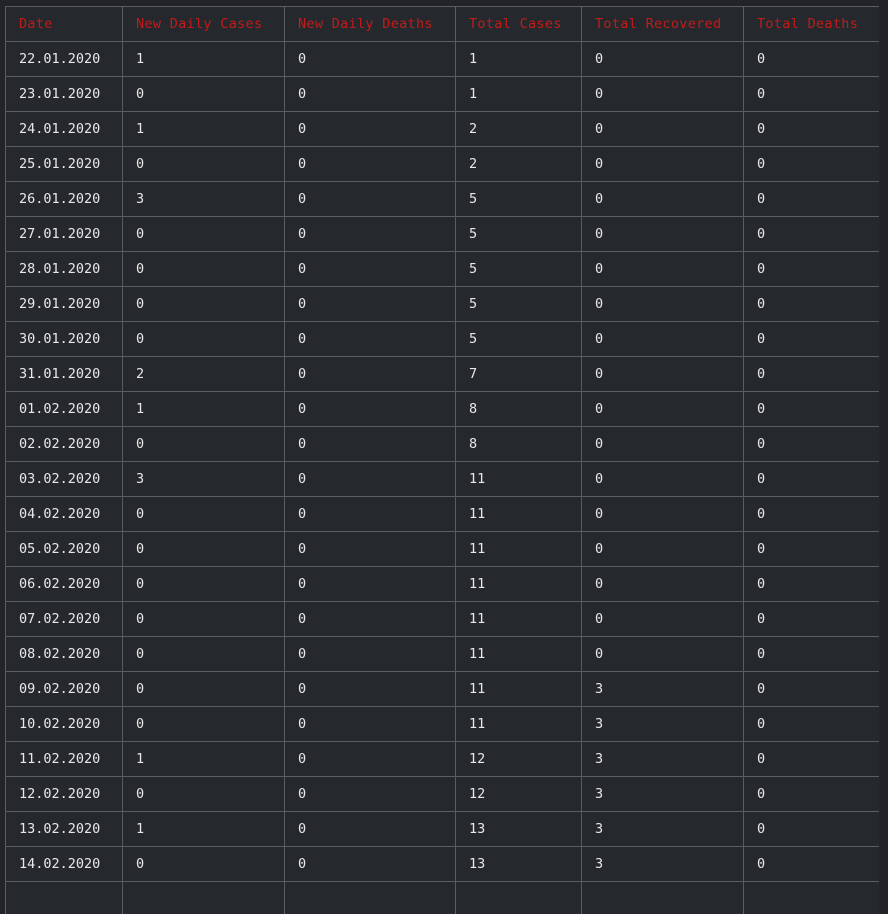 The height and width of the screenshot is (914, 888). What do you see at coordinates (64, 794) in the screenshot?
I see `date-cell: 12.02.2020` at bounding box center [64, 794].